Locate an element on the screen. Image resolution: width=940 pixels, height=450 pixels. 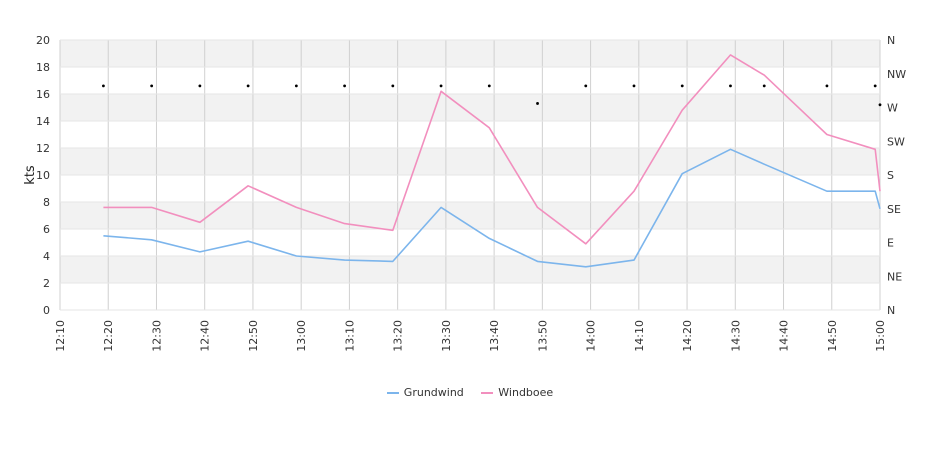
y-tick-label: 2 is located at coordinates (46, 283).